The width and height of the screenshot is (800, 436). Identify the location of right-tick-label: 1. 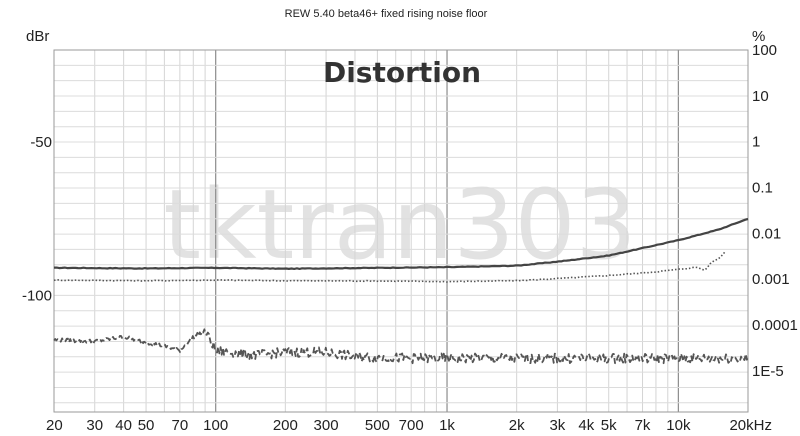
(756, 142).